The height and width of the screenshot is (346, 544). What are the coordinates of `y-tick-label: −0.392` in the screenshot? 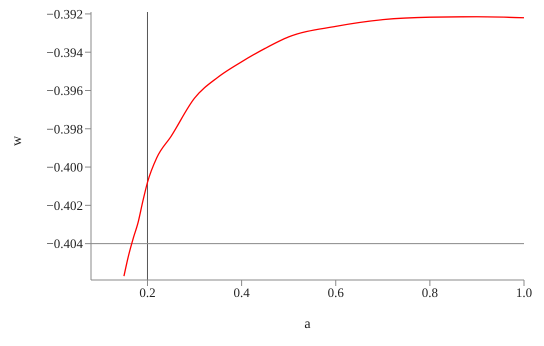 It's located at (64, 14).